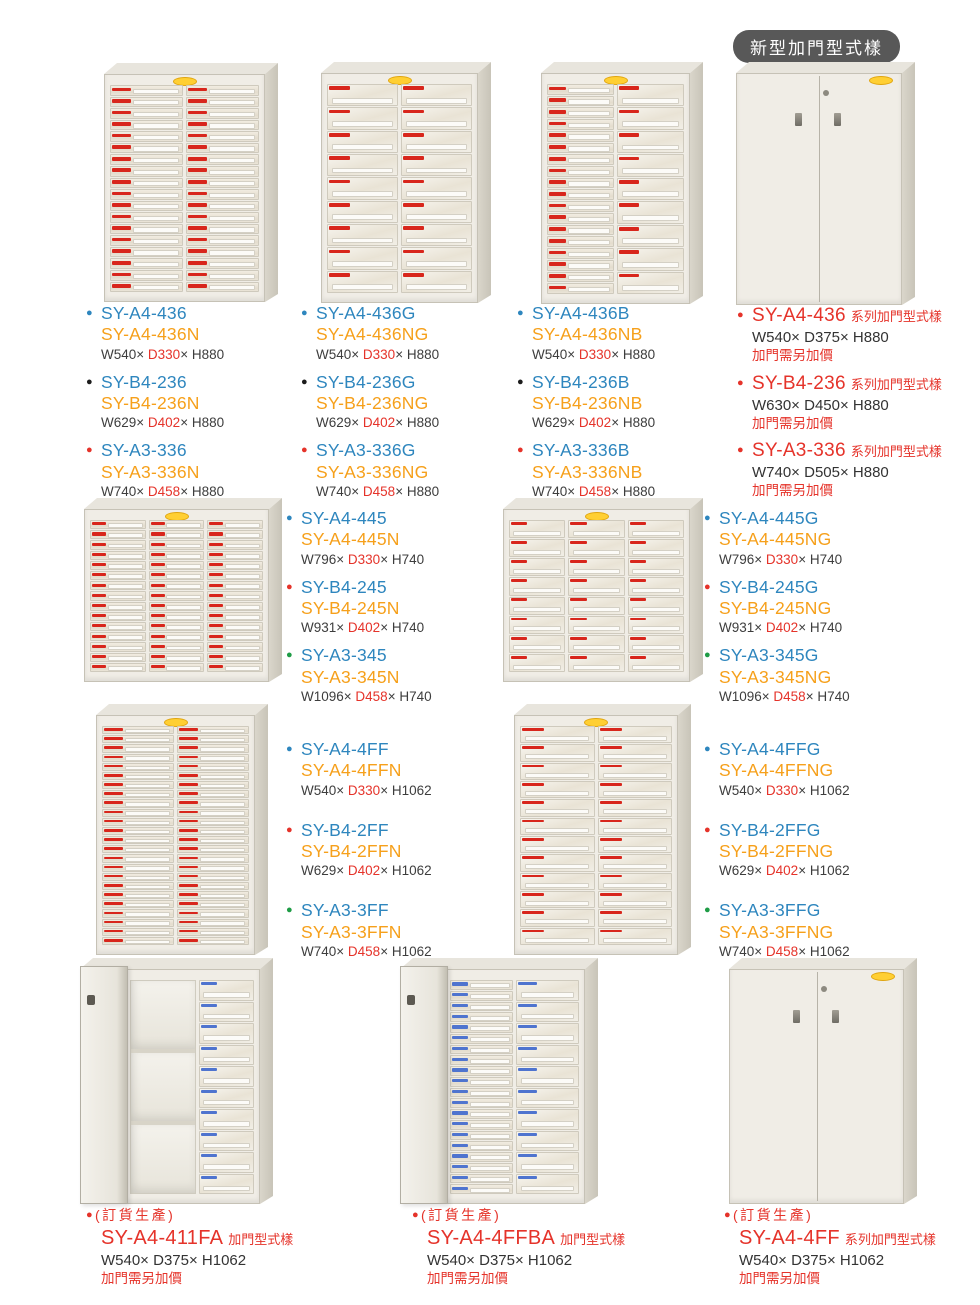 The width and height of the screenshot is (980, 1305). What do you see at coordinates (696, 183) in the screenshot?
I see `cabinet-side-face` at bounding box center [696, 183].